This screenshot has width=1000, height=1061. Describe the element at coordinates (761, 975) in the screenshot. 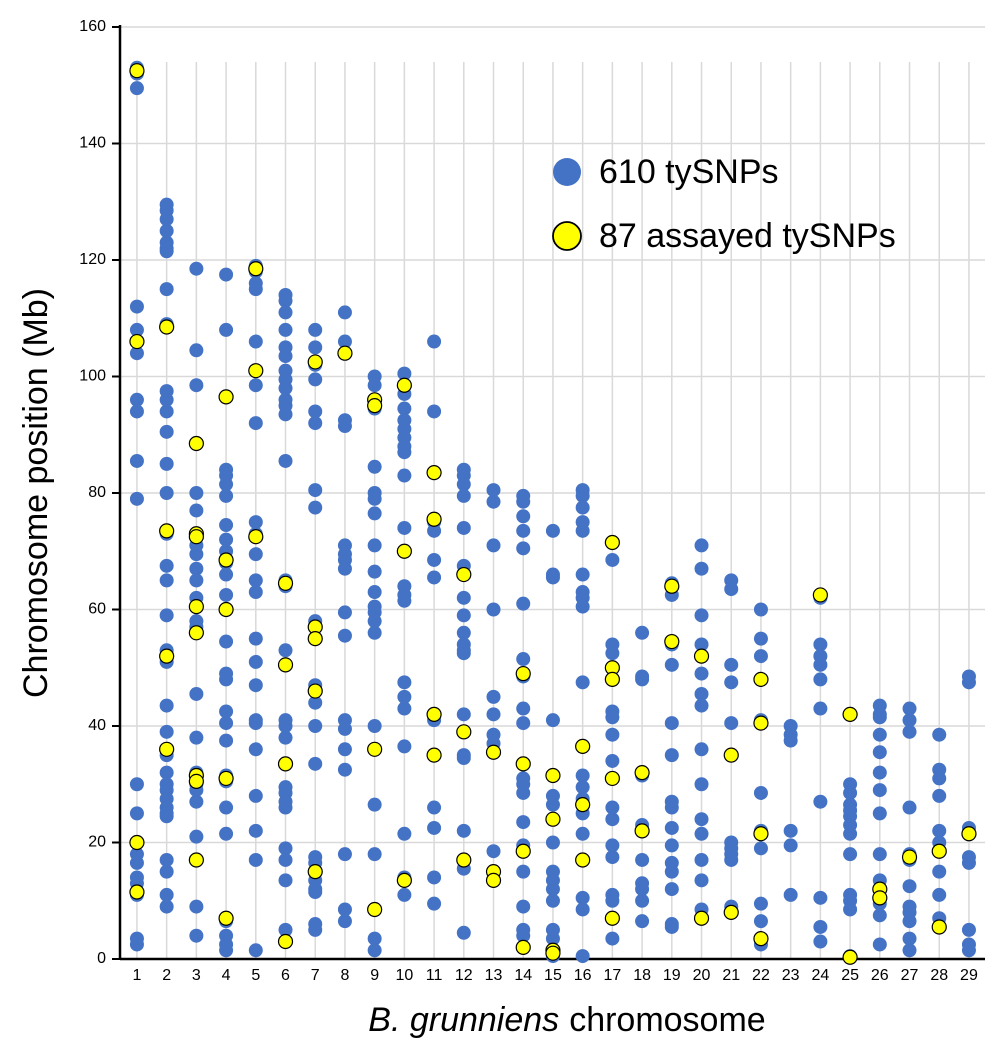

I see `x-tick-label: 22` at that location.